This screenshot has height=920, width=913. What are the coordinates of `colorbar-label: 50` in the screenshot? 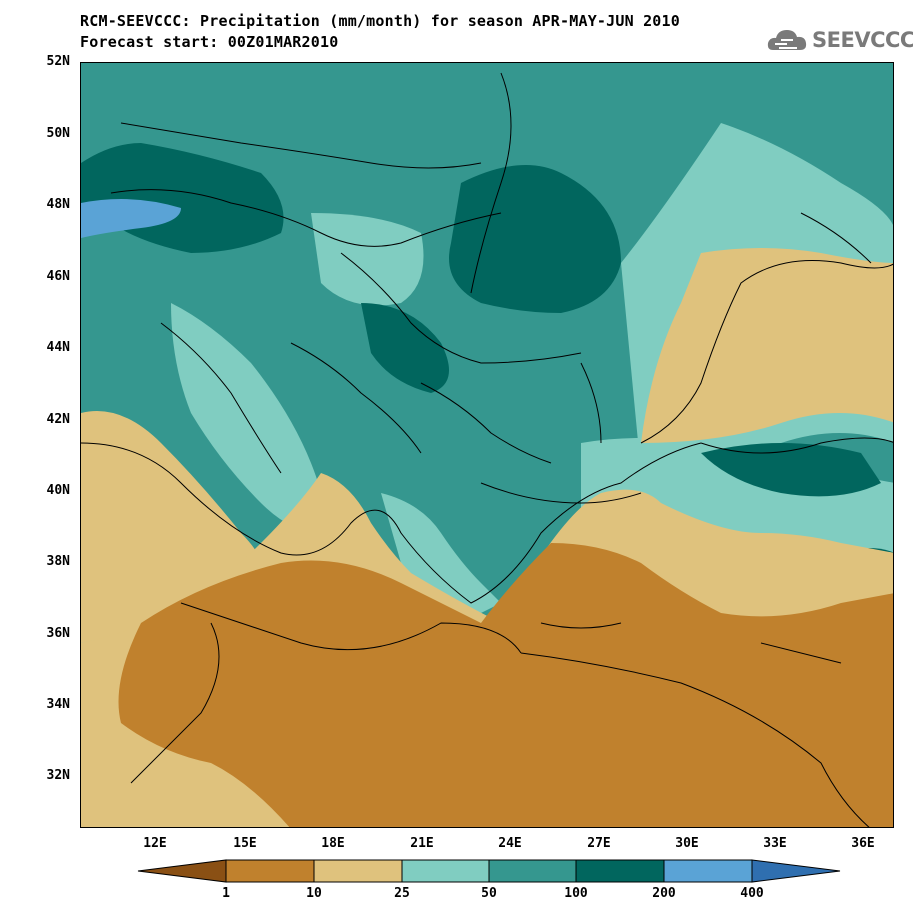 It's located at (489, 893).